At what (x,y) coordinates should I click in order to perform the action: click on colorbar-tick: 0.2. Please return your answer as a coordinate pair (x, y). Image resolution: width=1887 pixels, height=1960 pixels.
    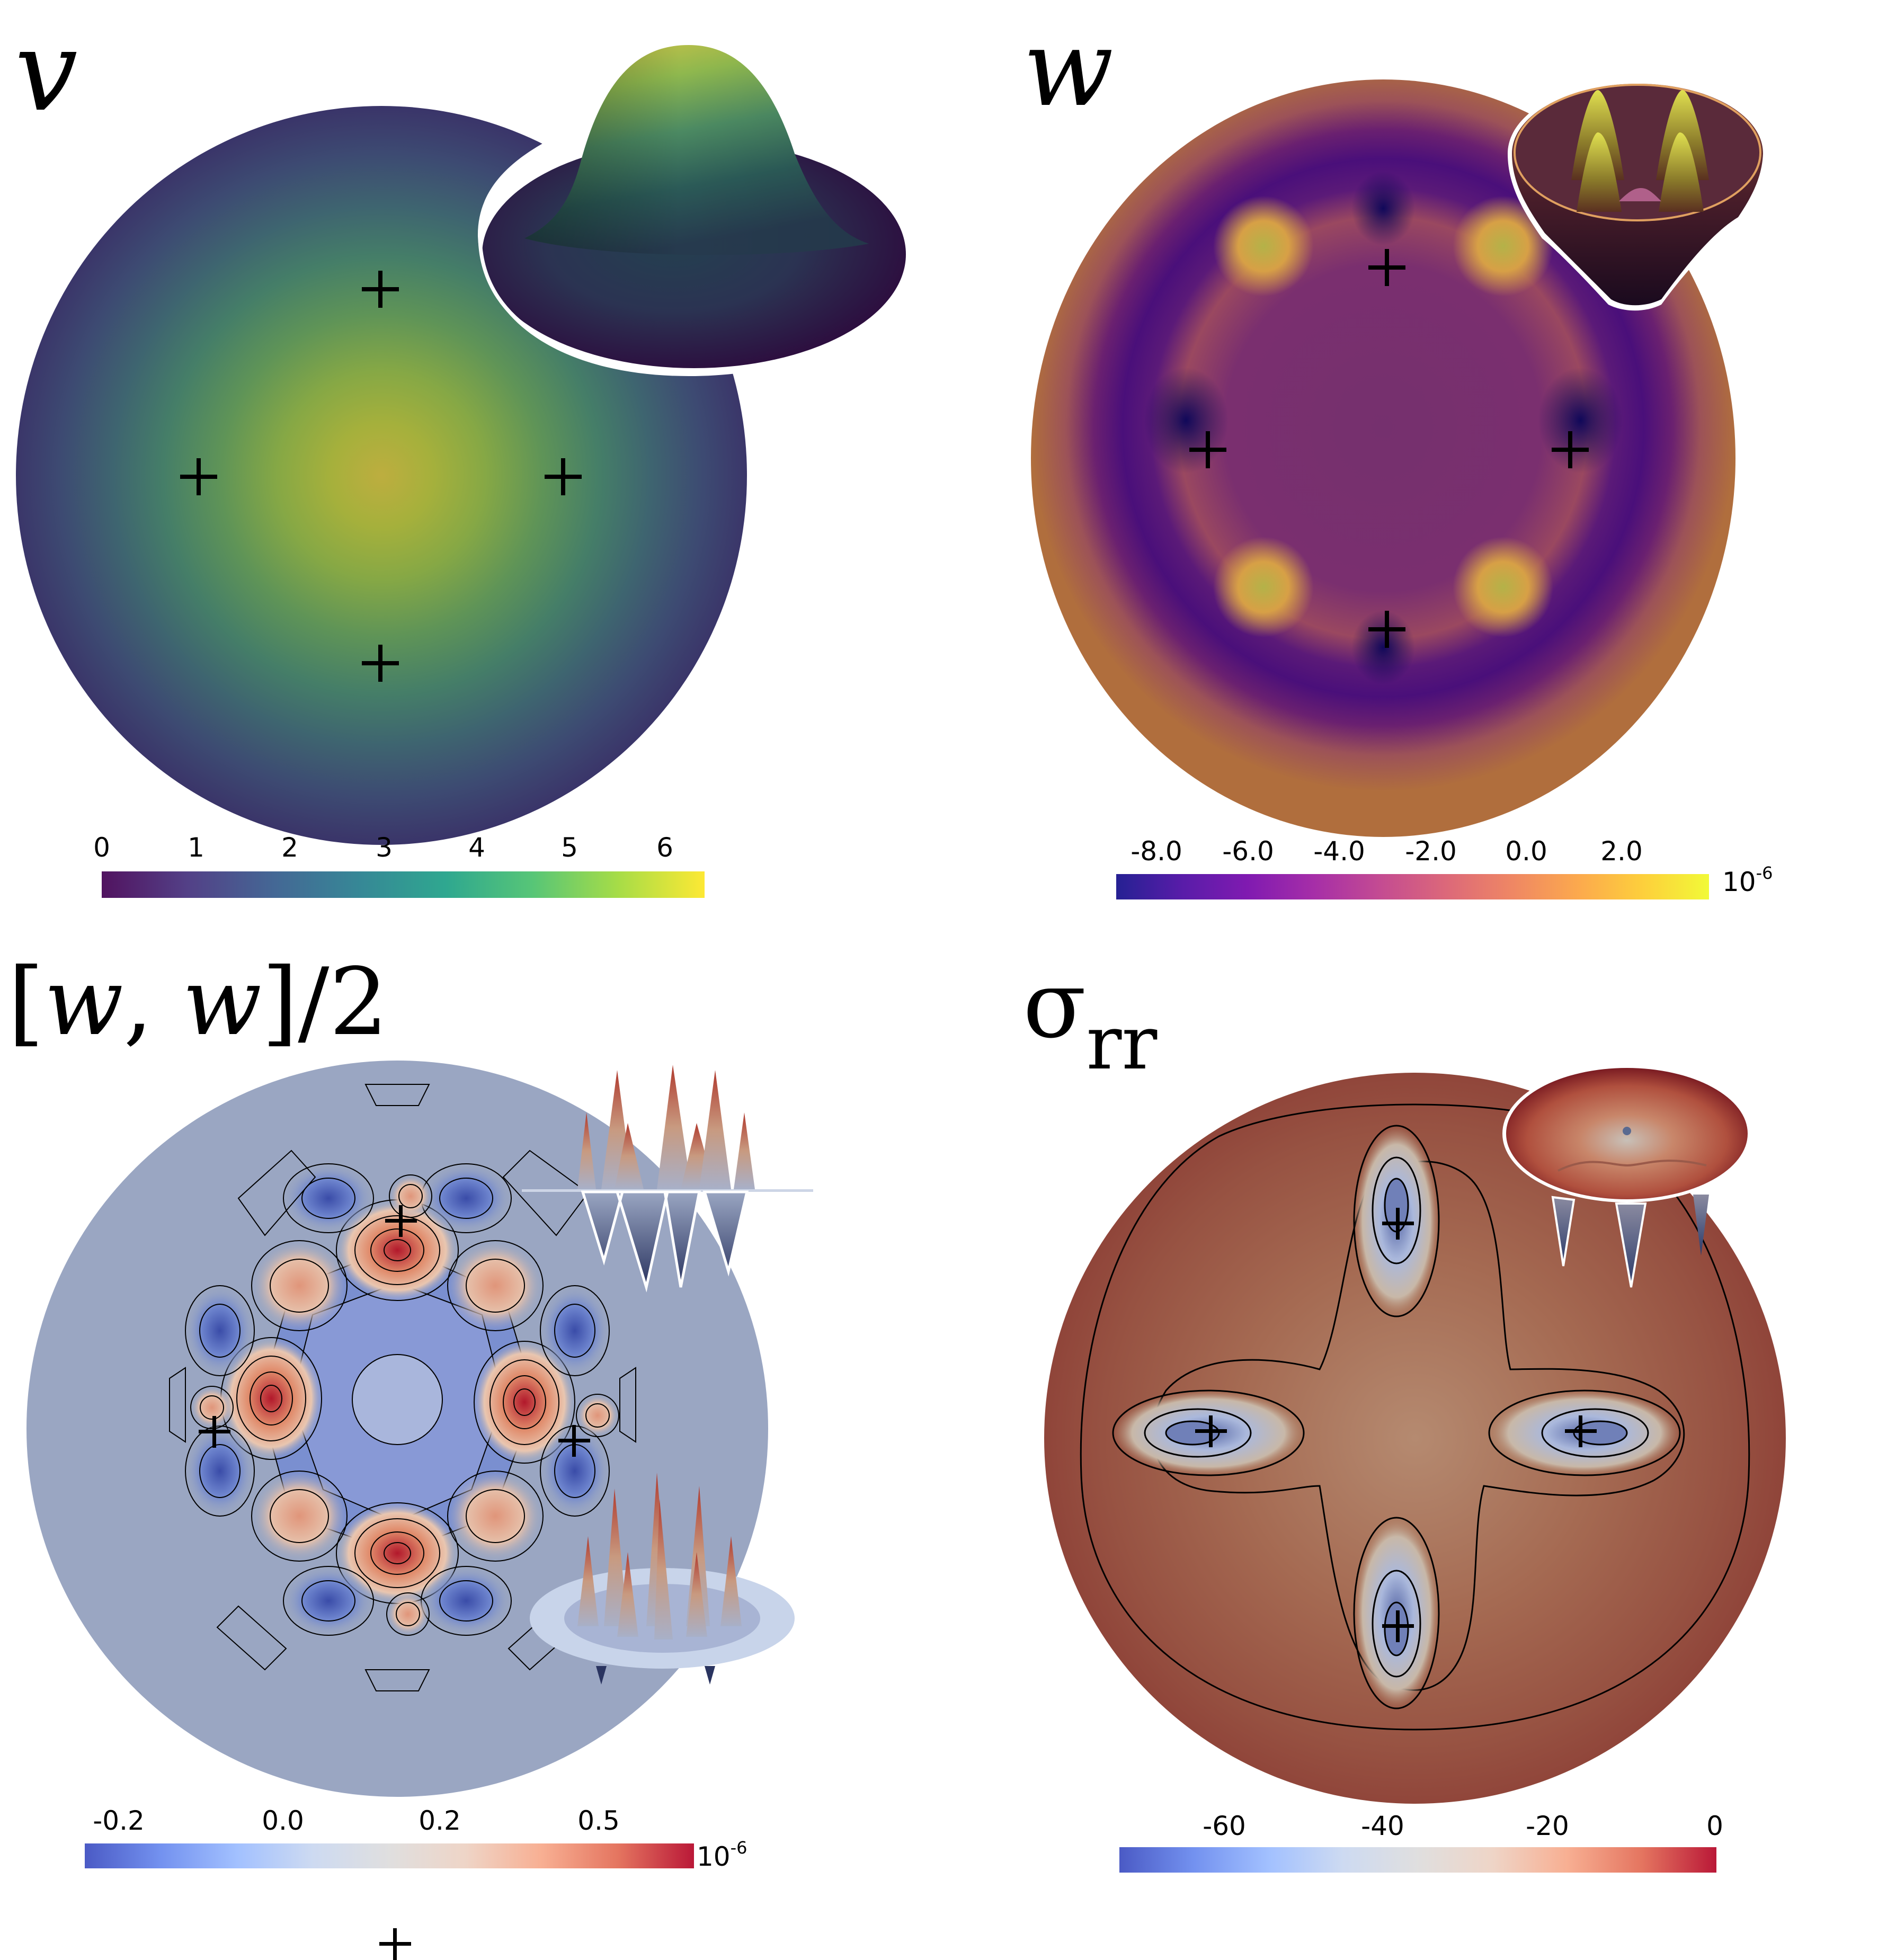
    Looking at the image, I should click on (440, 1820).